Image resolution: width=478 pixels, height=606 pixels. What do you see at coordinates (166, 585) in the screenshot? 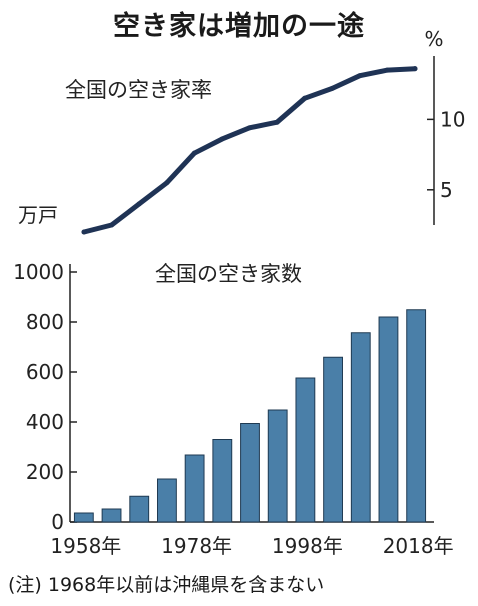
I see `footnote: (注) 1968年以前は沖縄県を含まない` at bounding box center [166, 585].